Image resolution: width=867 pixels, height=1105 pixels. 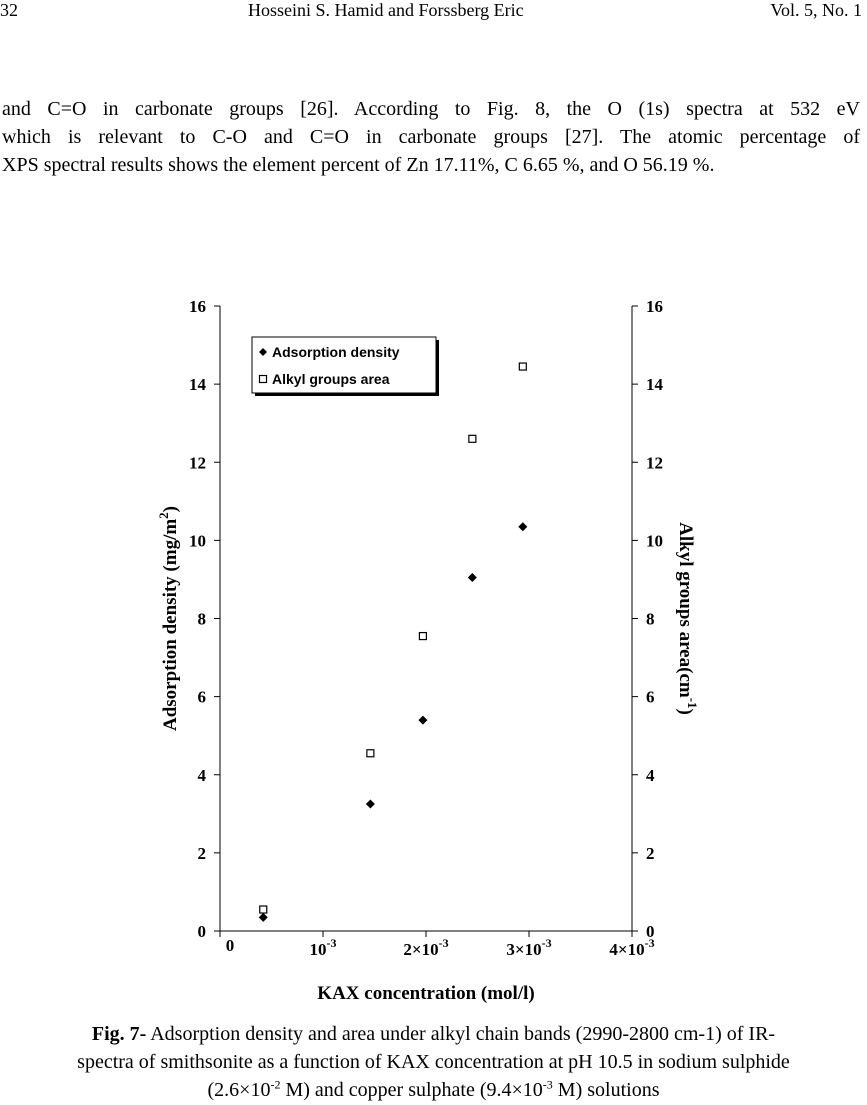 What do you see at coordinates (650, 775) in the screenshot?
I see `y-tick-label-right: 4` at bounding box center [650, 775].